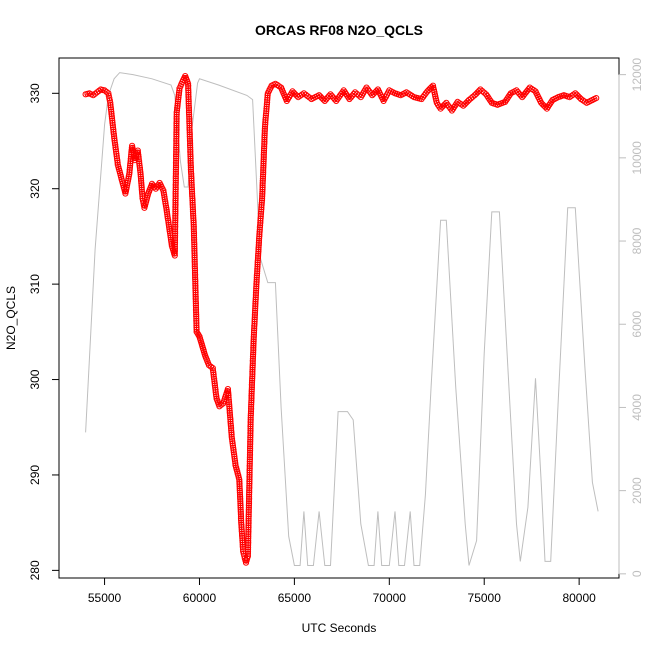  Describe the element at coordinates (637, 407) in the screenshot. I see `y2-tick-label: 4000` at that location.